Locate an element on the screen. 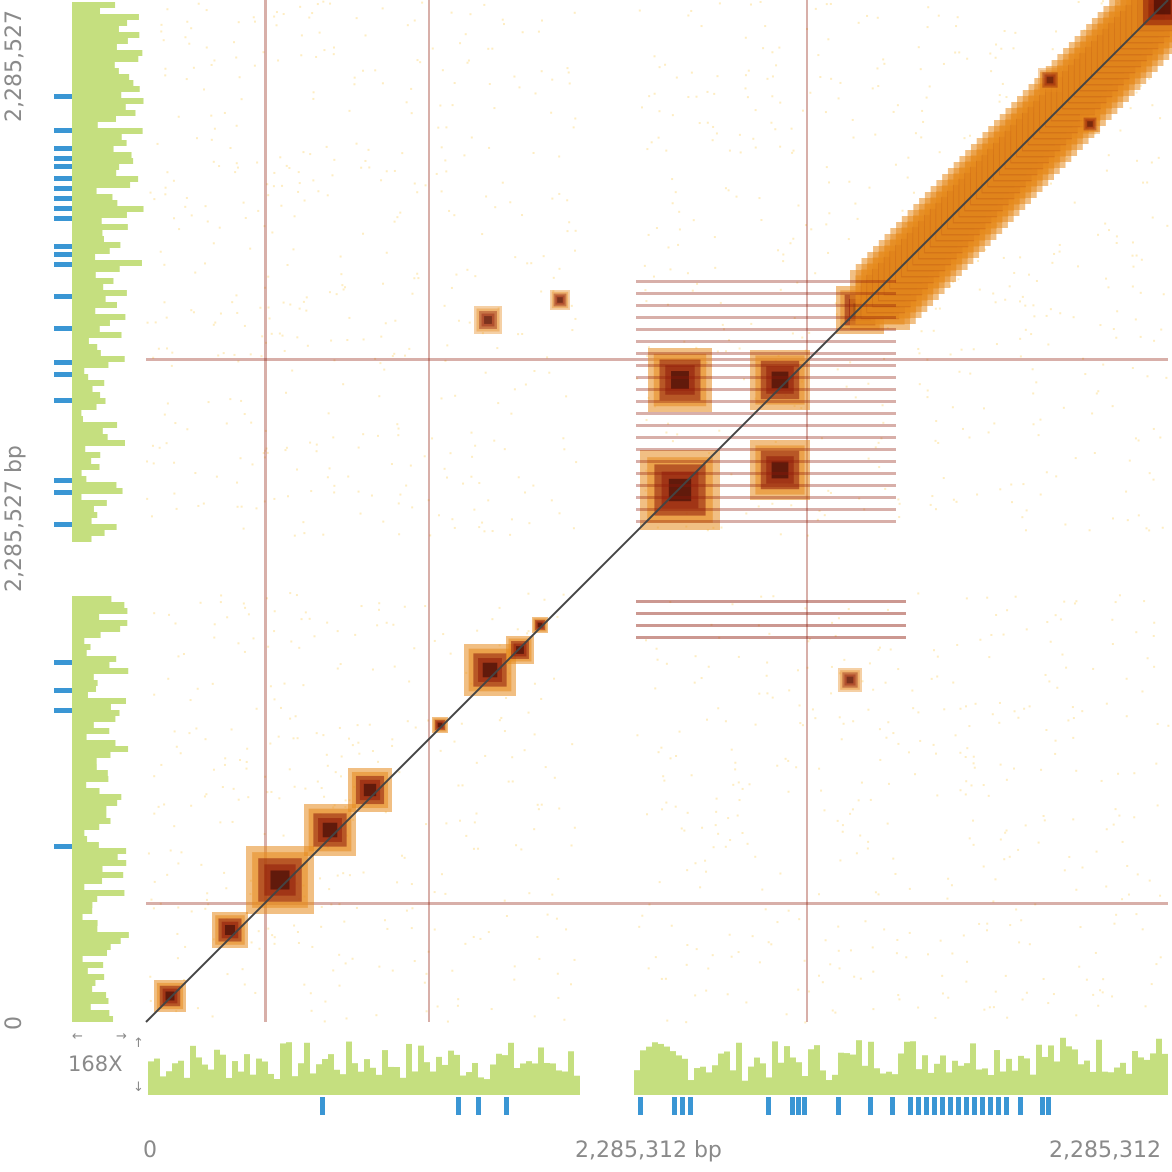 The image size is (1172, 1172). y-axis-end-label: 2,285,527 is located at coordinates (14, 66).